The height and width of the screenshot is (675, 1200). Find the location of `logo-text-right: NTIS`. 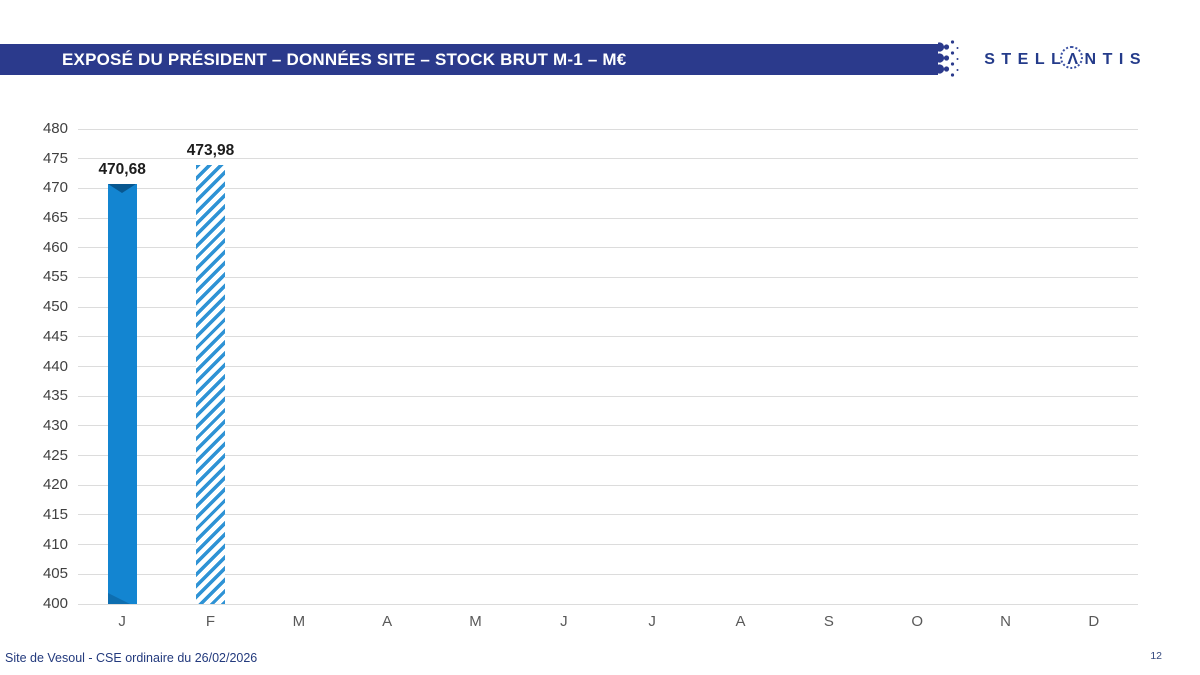

logo-text-right: NTIS is located at coordinates (1115, 59).